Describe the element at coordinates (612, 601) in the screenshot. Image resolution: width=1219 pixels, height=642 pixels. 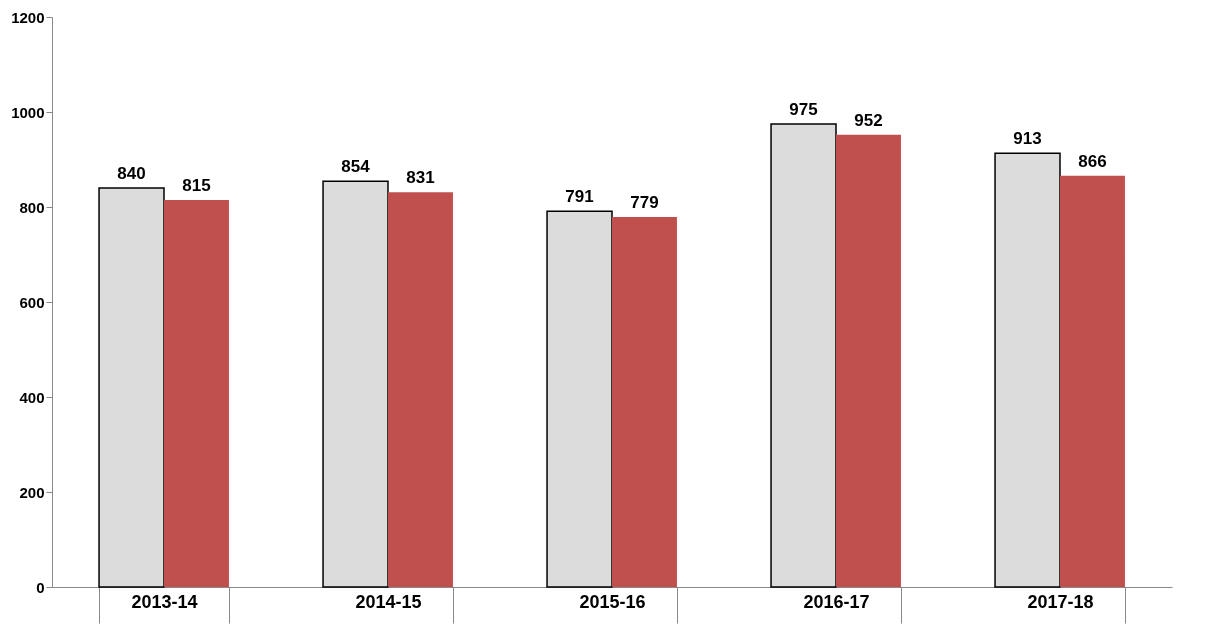
I see `x-tick-label: 2015-16` at that location.